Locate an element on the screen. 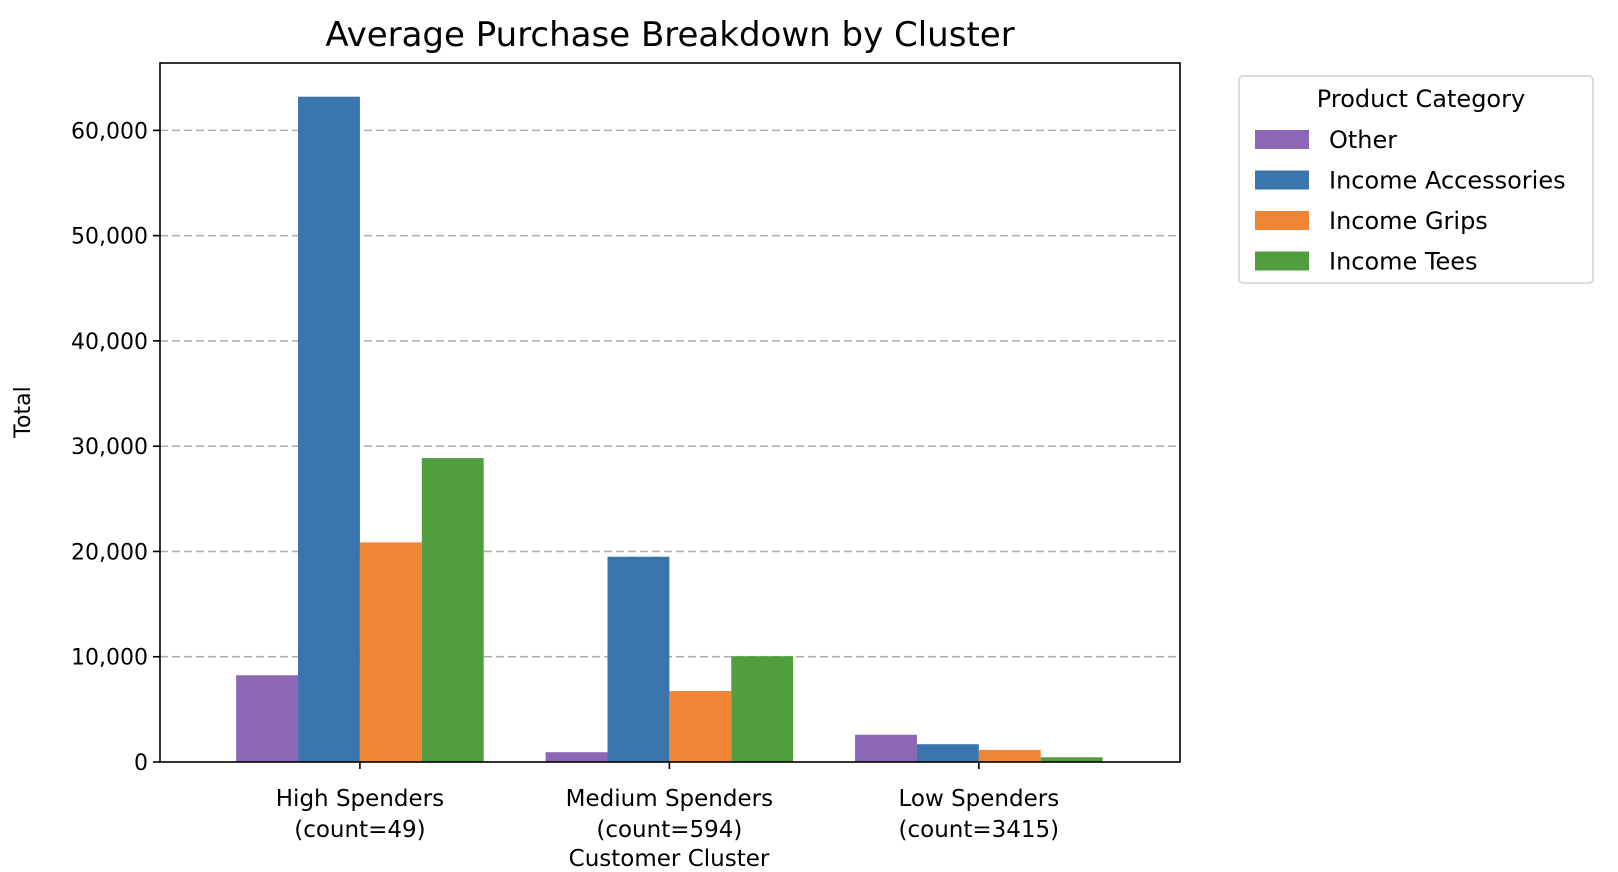  y-tick-label: 0 is located at coordinates (141, 763).